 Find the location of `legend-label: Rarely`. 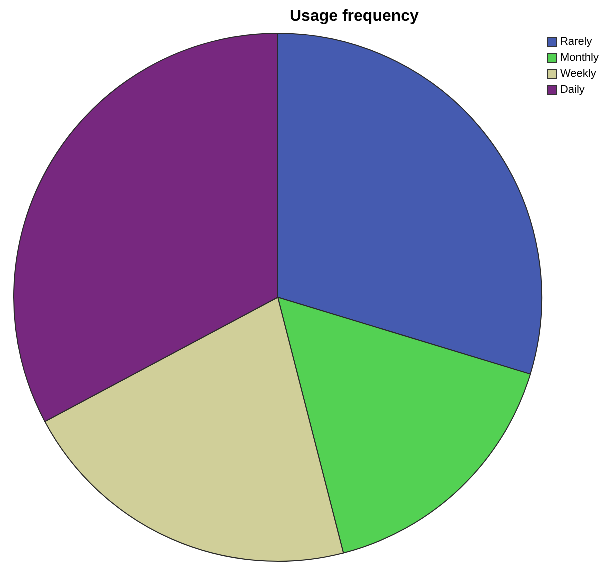

legend-label: Rarely is located at coordinates (576, 42).